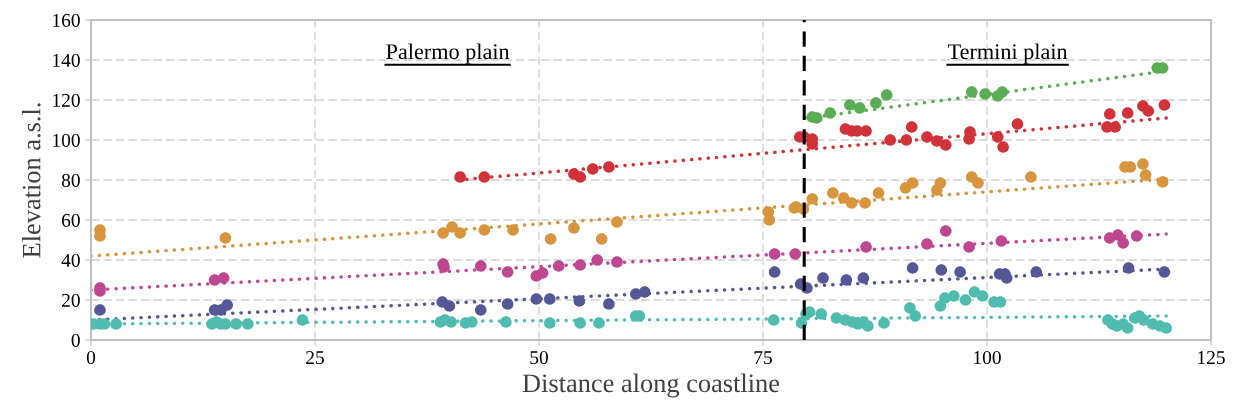  I want to click on y-tick-label: 140, so click(66, 60).